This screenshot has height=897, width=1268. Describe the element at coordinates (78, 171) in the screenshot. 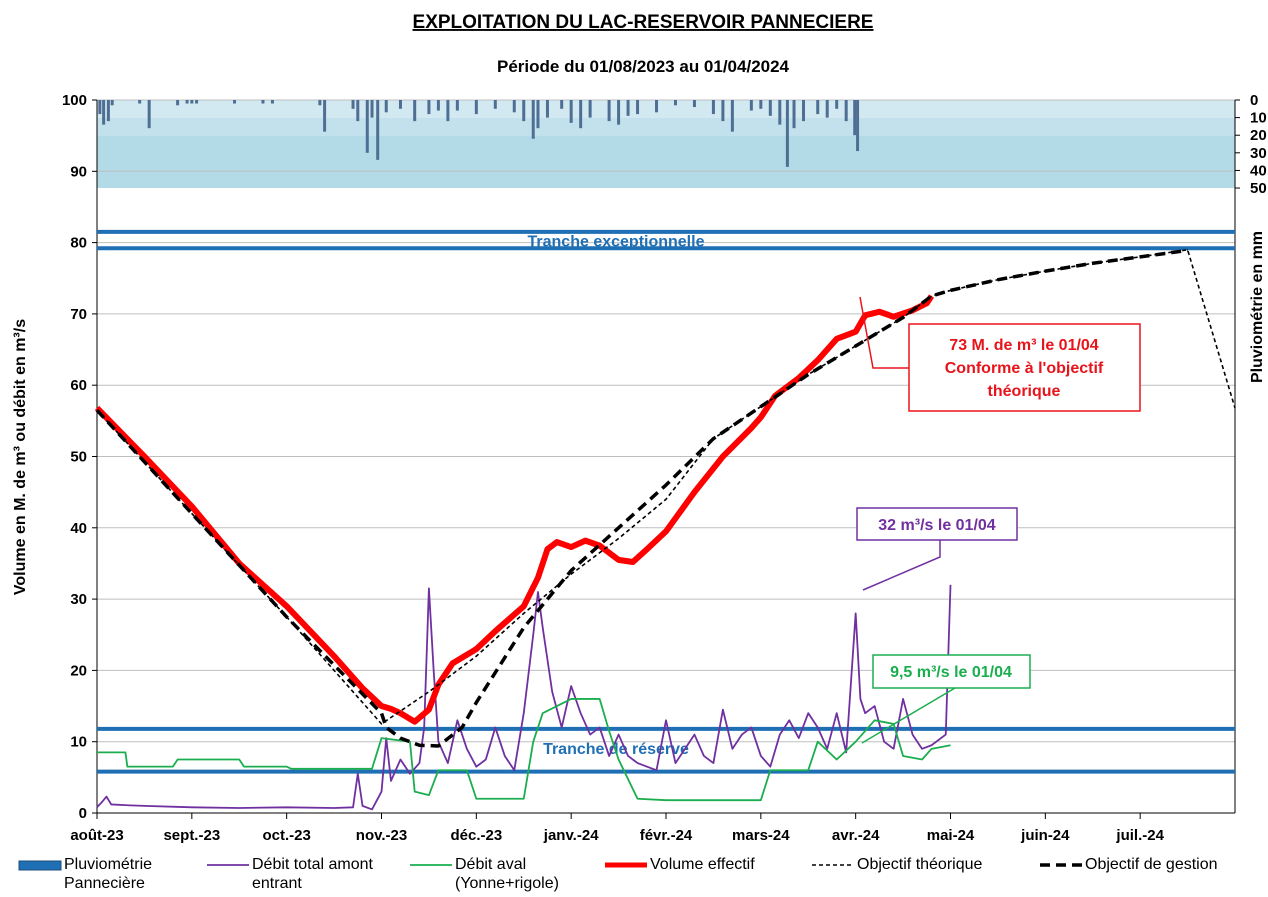

I see `y-tick-label: 90` at that location.